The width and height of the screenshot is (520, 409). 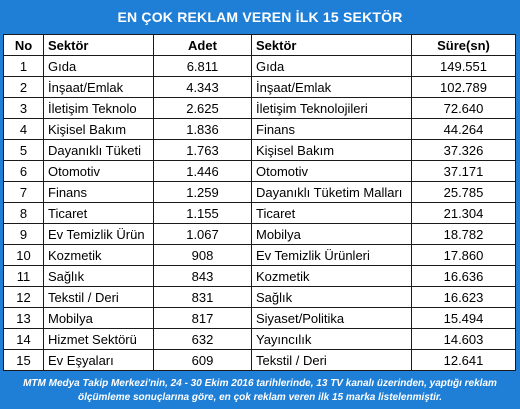 I want to click on cell-sektor-sure: Tekstil / Deri, so click(x=331, y=360).